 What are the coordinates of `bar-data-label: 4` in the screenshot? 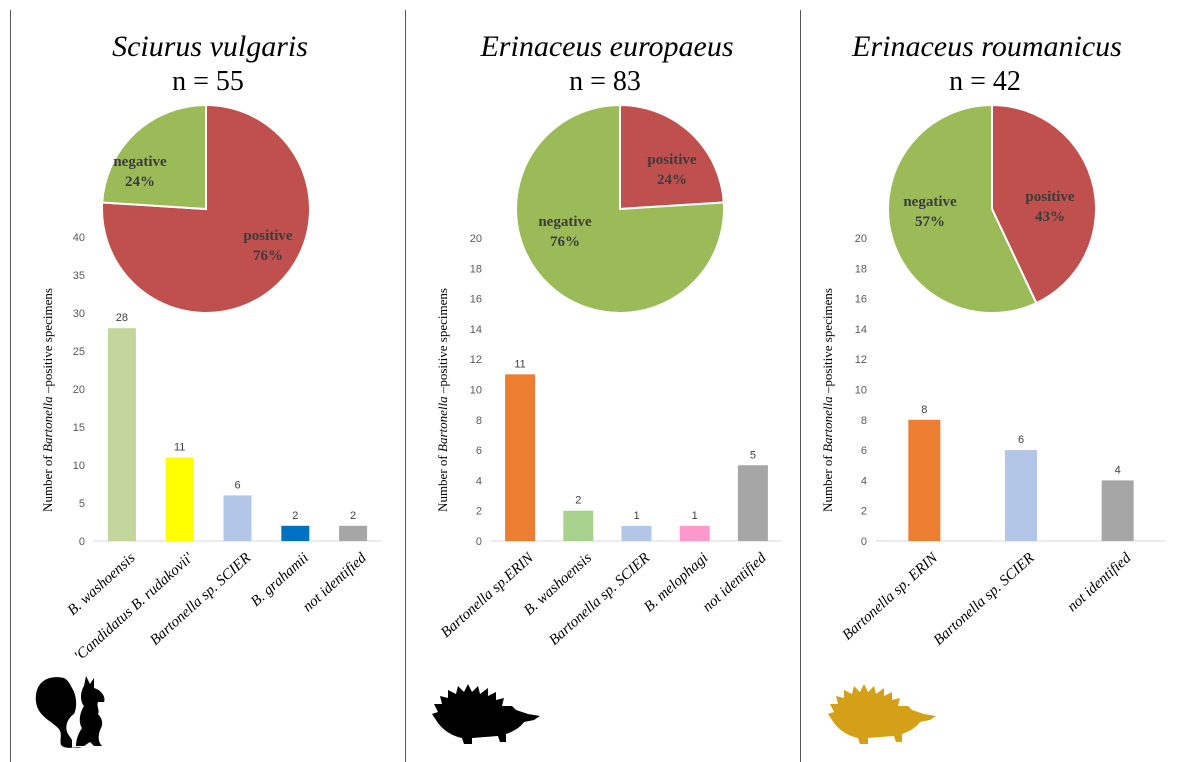 It's located at (1118, 470).